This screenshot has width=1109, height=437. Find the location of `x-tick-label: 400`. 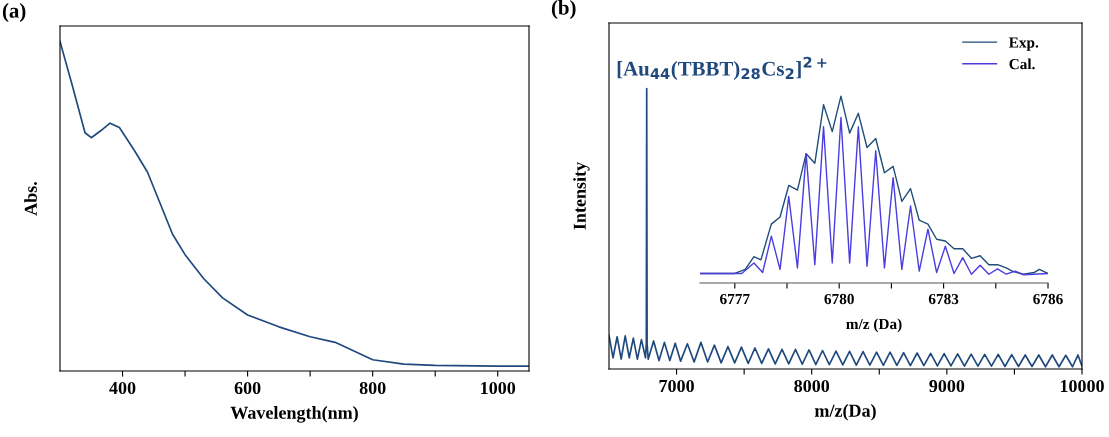

x-tick-label: 400 is located at coordinates (122, 388).